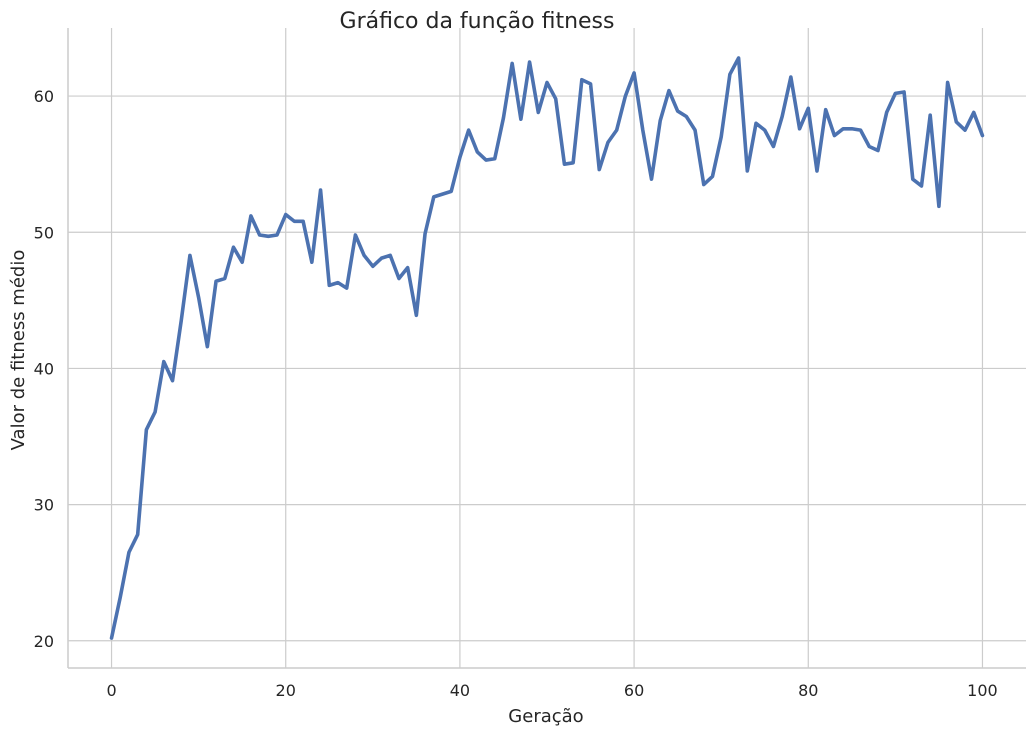  What do you see at coordinates (44, 96) in the screenshot?
I see `y-tick-label: 60` at bounding box center [44, 96].